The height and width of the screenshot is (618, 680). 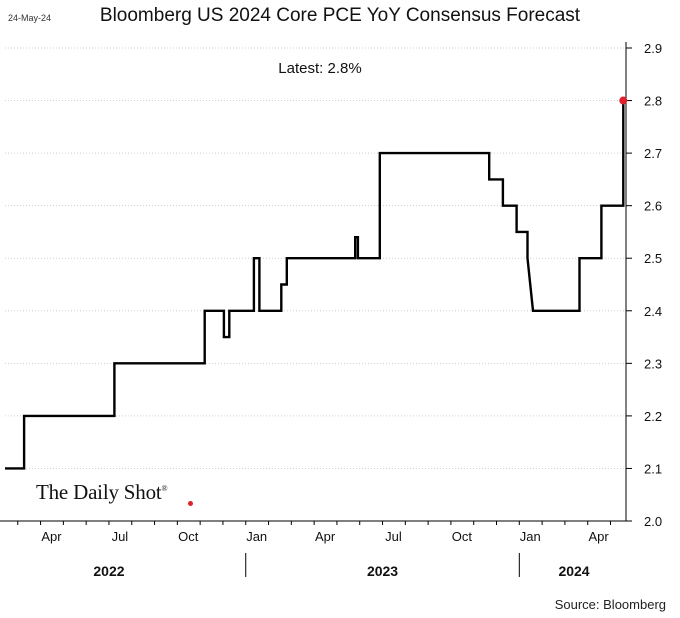 I want to click on year-label: 2023, so click(x=382, y=571).